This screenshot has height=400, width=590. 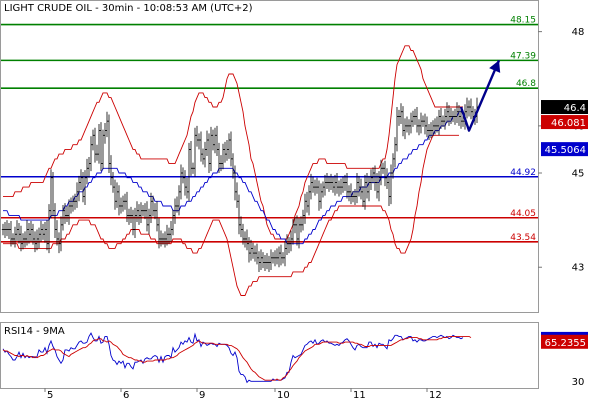 I want to click on level-label-5: 43.54, so click(x=523, y=238).